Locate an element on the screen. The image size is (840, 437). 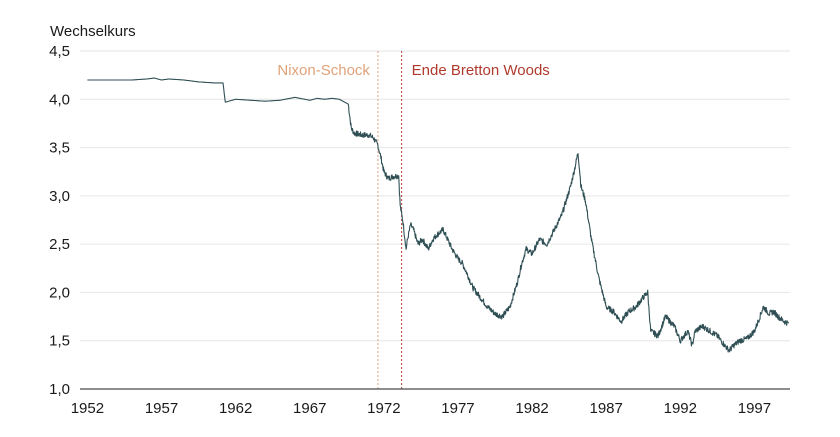
annotation-label: Nixon-Schock is located at coordinates (323, 70).